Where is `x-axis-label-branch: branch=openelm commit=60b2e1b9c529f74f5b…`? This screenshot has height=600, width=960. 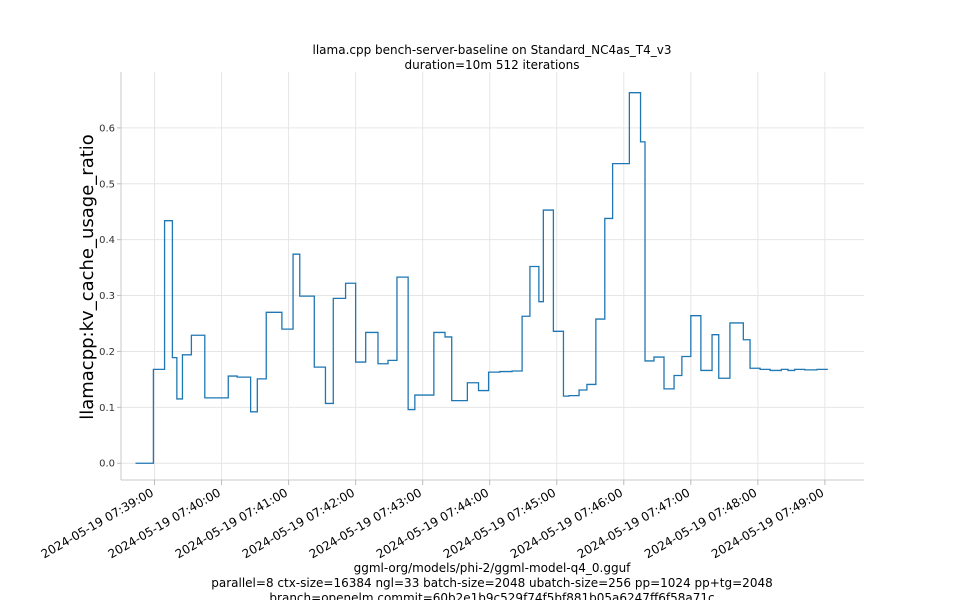
x-axis-label-branch: branch=openelm commit=60b2e1b9c529f74f5b… is located at coordinates (491, 595).